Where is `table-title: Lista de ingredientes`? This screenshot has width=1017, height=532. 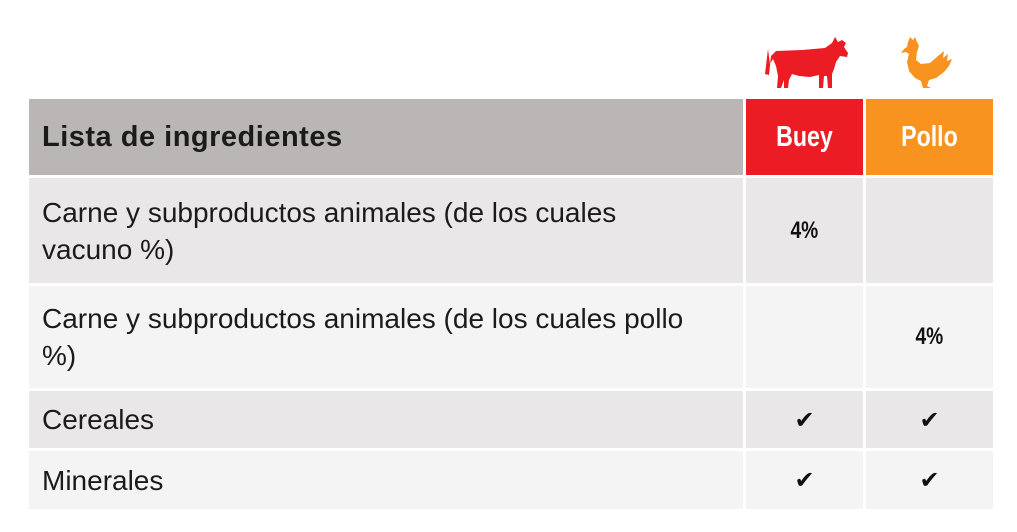
table-title: Lista de ingredientes is located at coordinates (386, 137).